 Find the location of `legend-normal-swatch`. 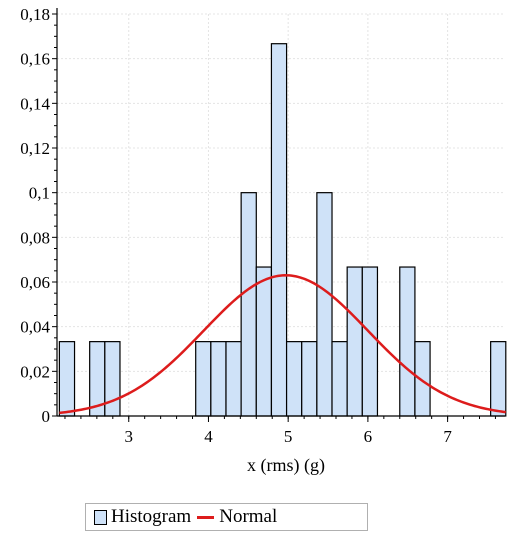

legend-normal-swatch is located at coordinates (206, 517).